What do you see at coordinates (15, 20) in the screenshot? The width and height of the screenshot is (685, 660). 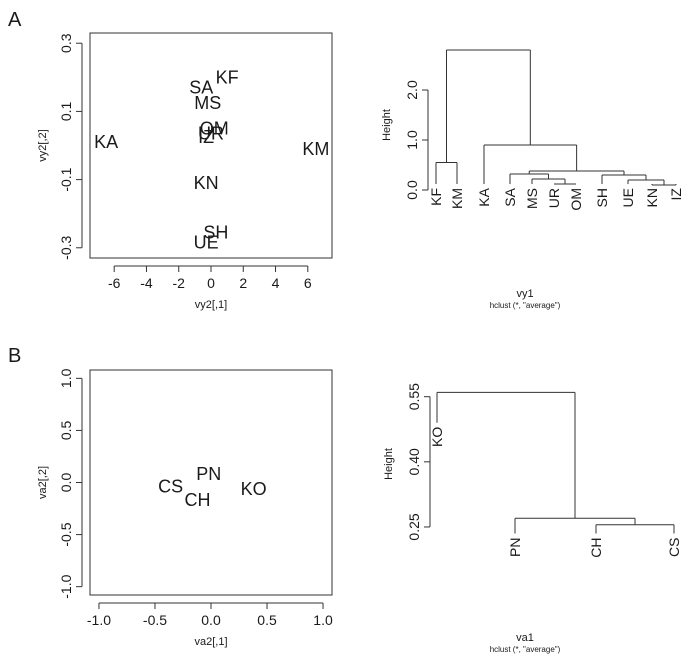 I see `panel-a-label: A` at bounding box center [15, 20].